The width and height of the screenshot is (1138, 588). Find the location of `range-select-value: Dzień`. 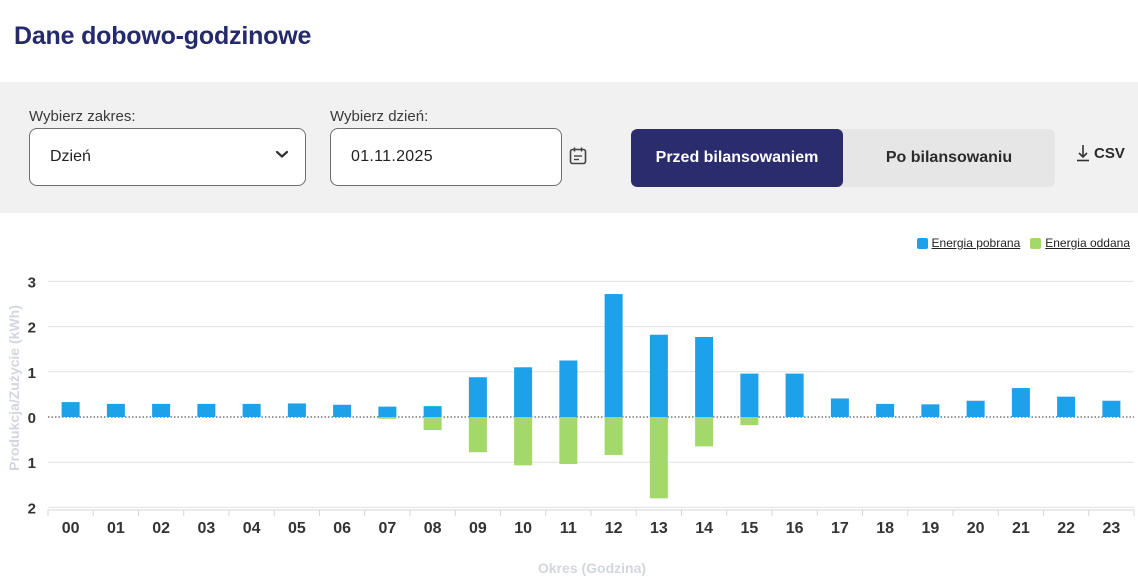

range-select-value: Dzień is located at coordinates (70, 156).